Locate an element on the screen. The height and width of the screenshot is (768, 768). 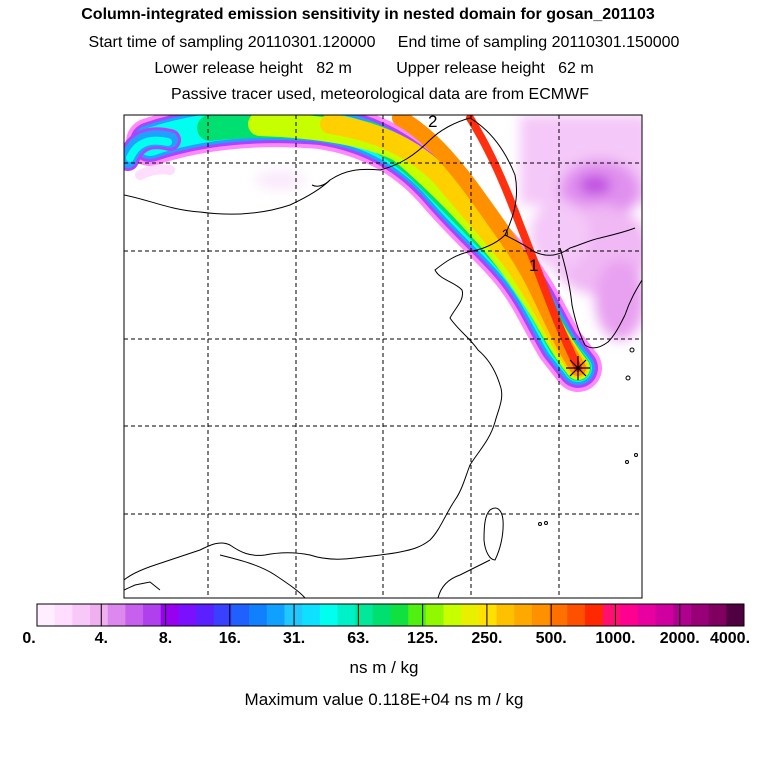
colorbar-tick-label: 16. is located at coordinates (229, 638).